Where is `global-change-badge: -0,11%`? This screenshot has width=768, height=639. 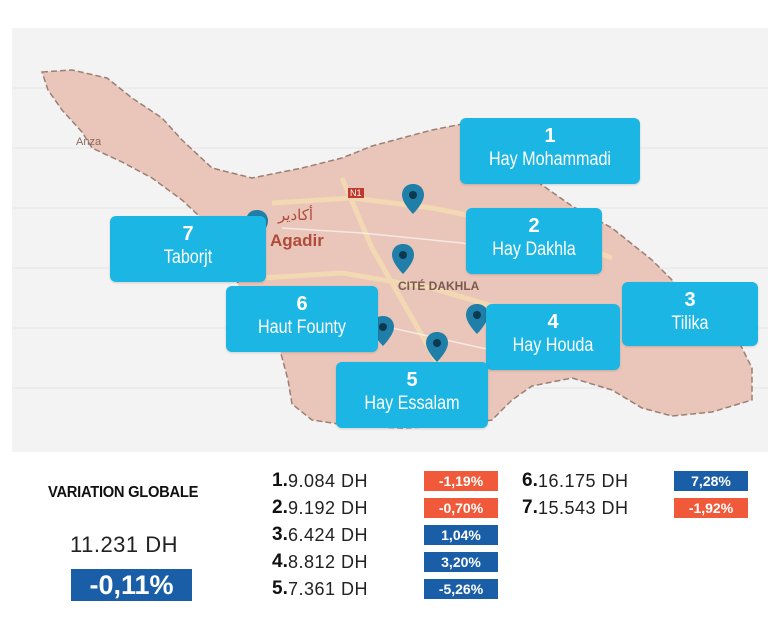 global-change-badge: -0,11% is located at coordinates (131, 585).